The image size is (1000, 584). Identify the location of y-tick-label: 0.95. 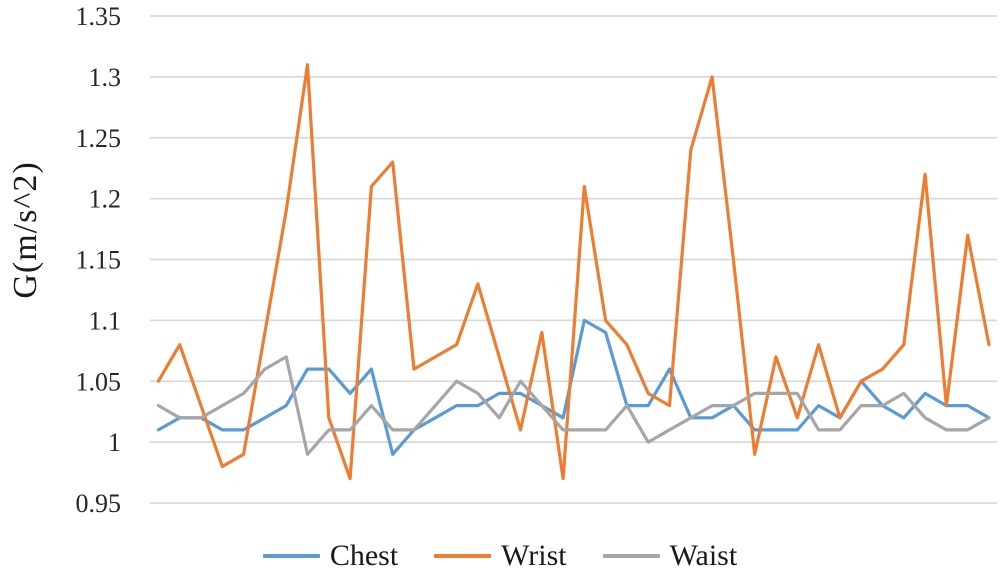
(99, 503).